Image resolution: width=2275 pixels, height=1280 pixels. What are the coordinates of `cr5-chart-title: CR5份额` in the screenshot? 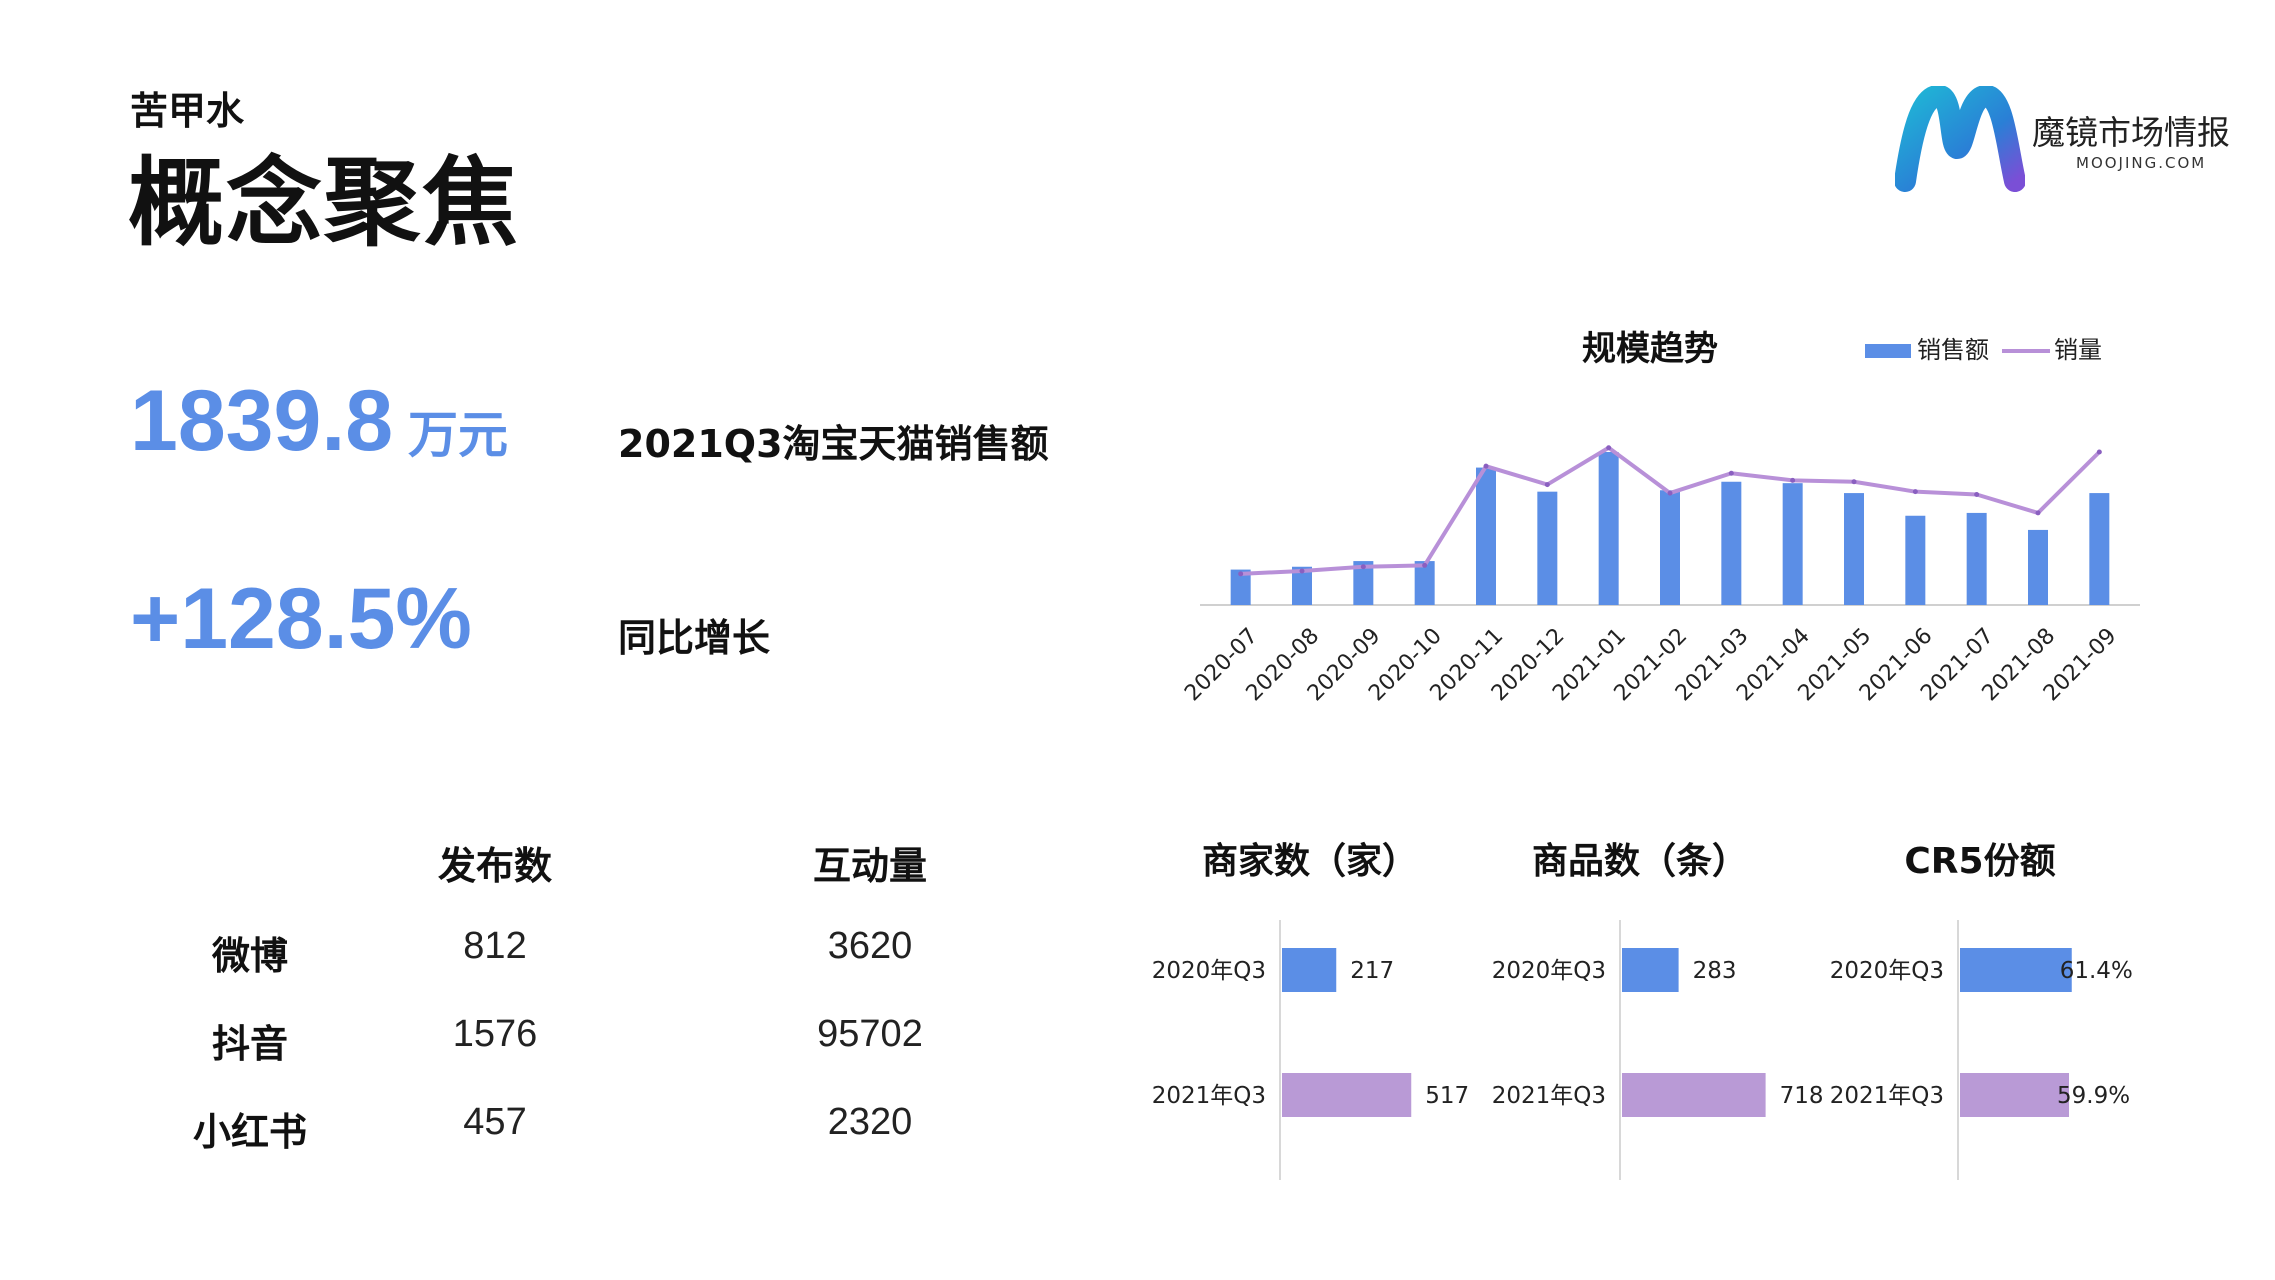 It's located at (1980, 861).